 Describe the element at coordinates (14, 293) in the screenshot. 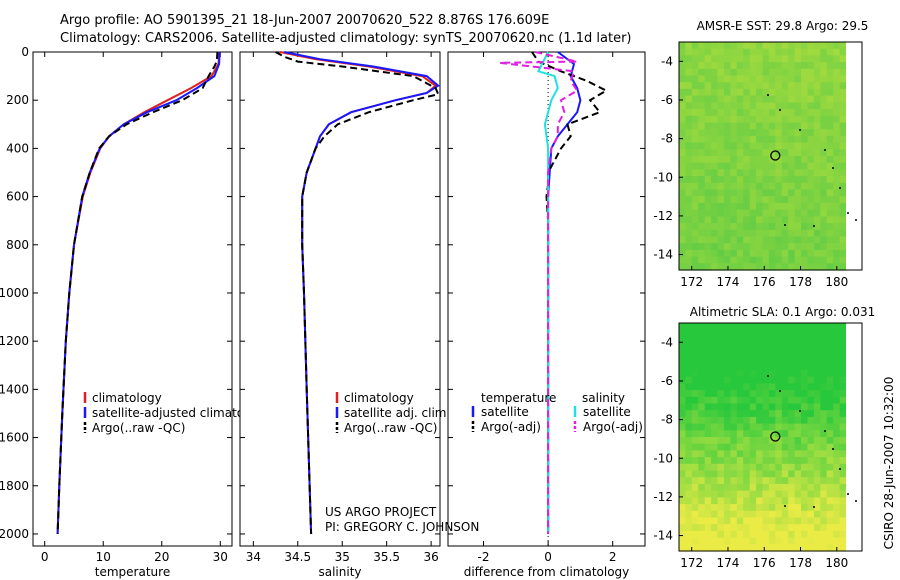

I see `y-tick-label: 1000` at that location.